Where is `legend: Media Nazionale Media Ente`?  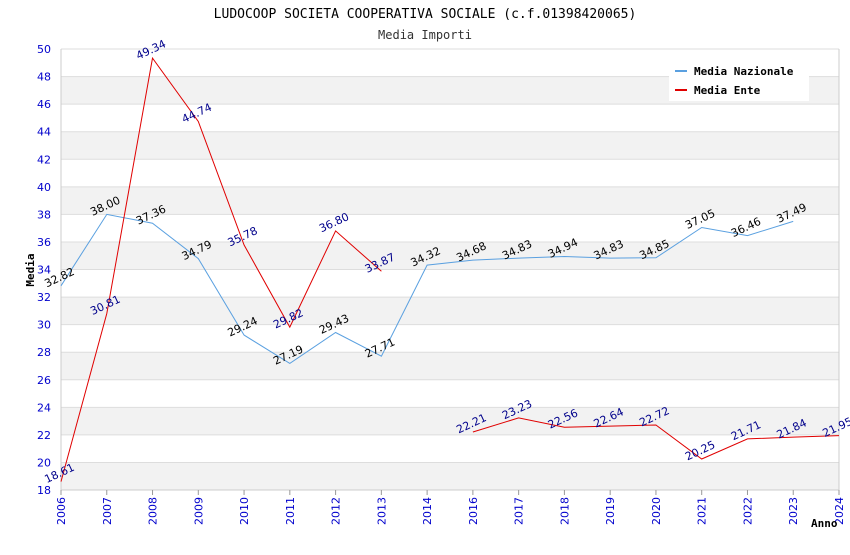
legend: Media Nazionale Media Ente is located at coordinates (739, 80).